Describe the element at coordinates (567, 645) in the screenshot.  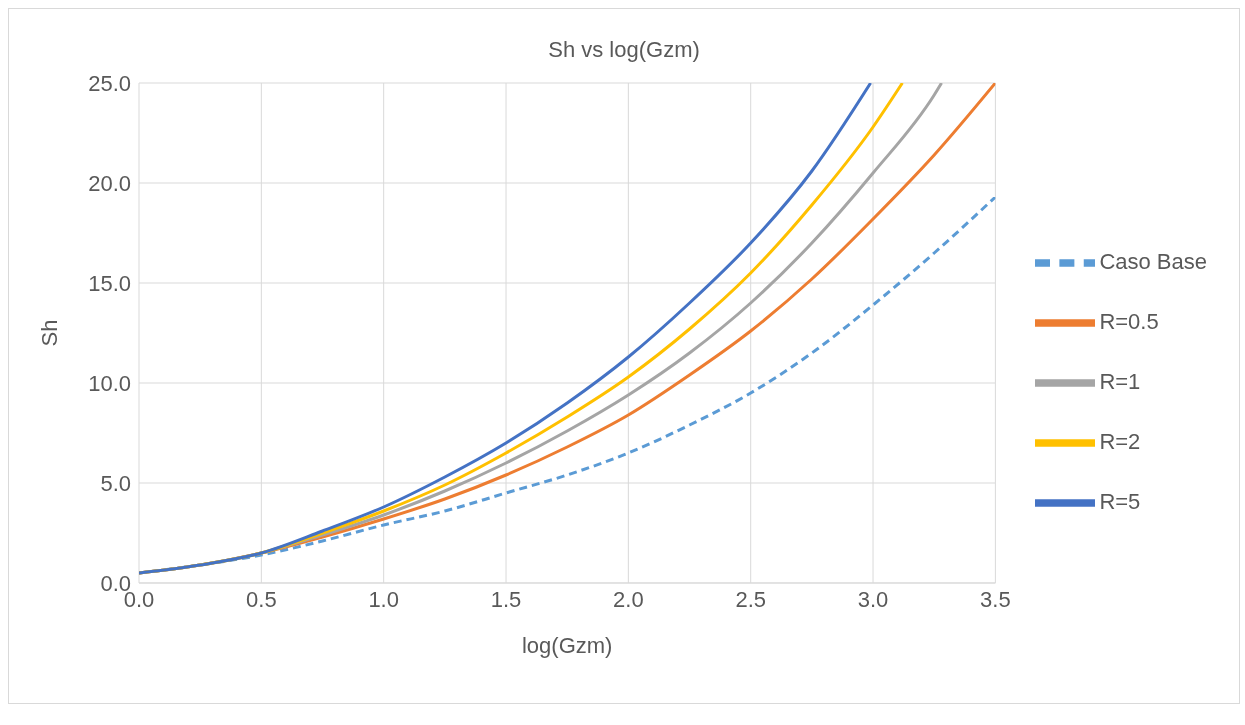
I see `x-axis-title: log(Gzm)` at that location.